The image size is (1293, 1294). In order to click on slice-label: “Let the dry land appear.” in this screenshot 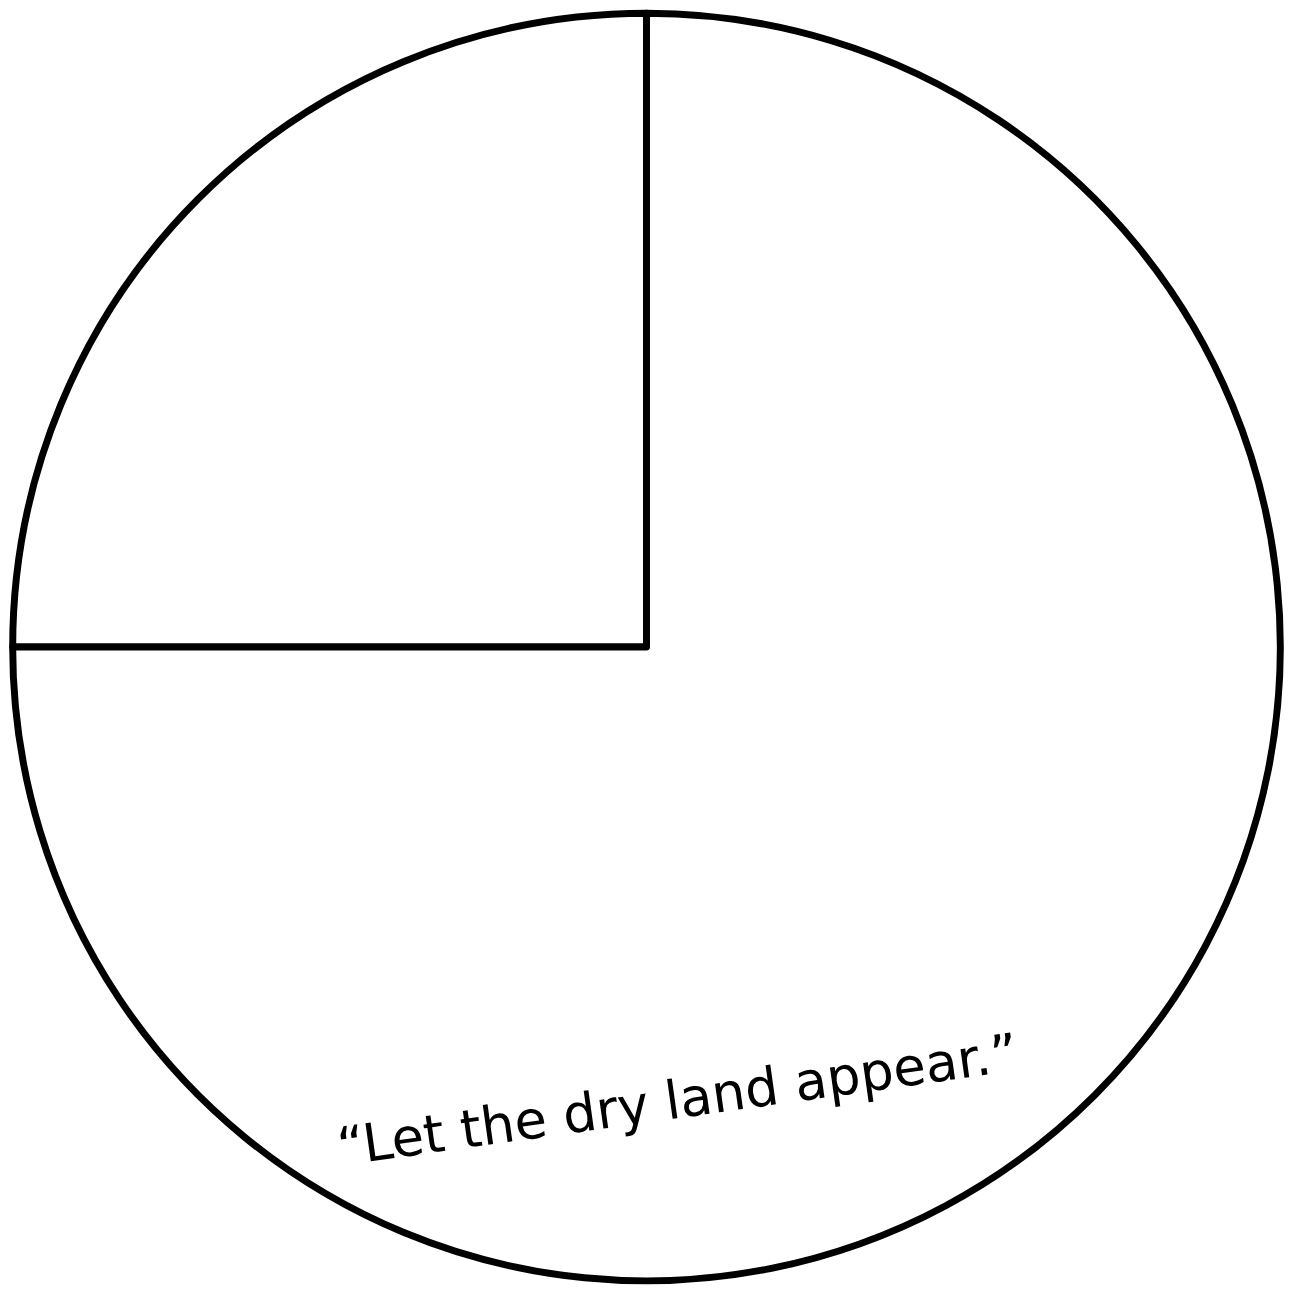, I will do `click(678, 1103)`.